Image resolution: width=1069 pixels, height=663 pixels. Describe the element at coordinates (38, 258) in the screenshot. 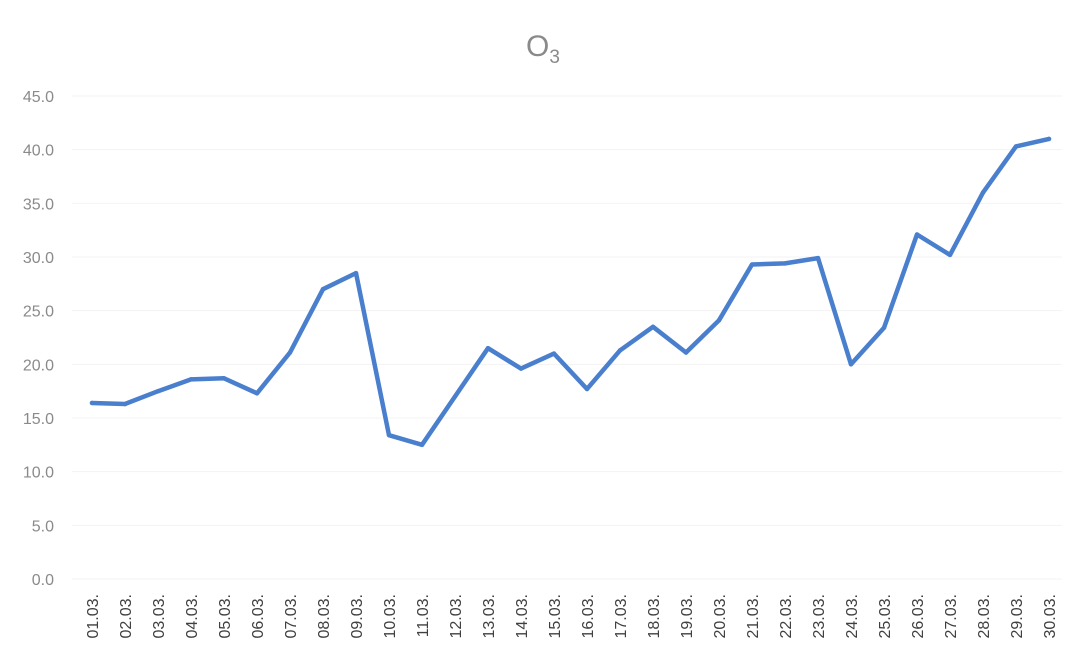

I see `y-tick-label: 30.0` at that location.